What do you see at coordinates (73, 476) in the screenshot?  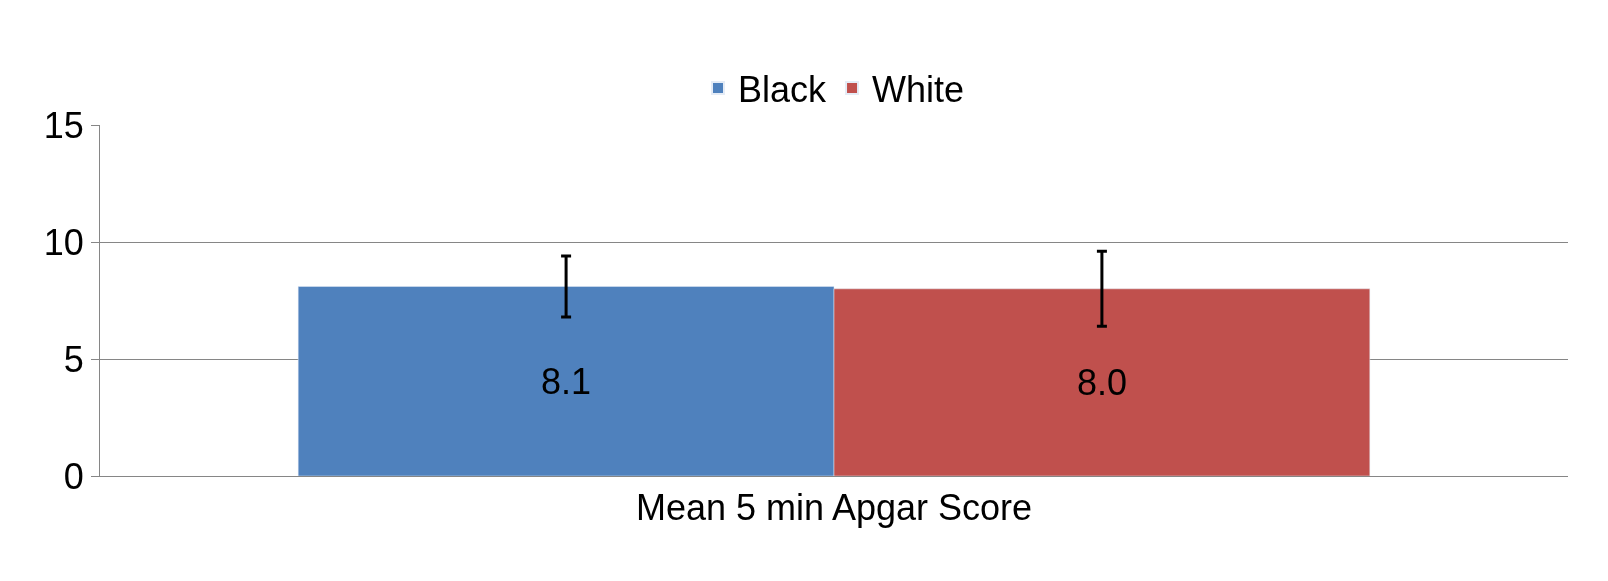 I see `y-tick-label: 0` at bounding box center [73, 476].